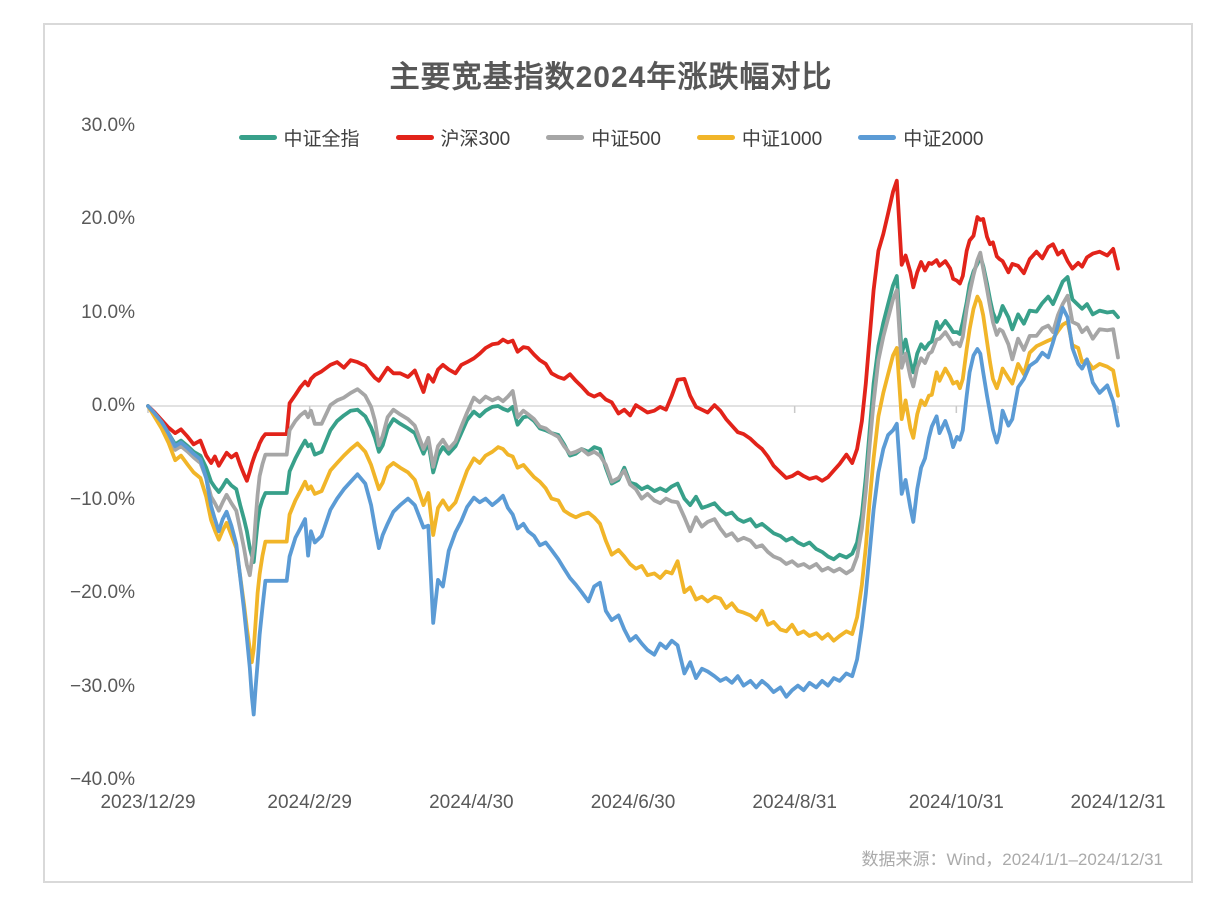 This screenshot has height=920, width=1222. I want to click on legend-item-中证500: 中证500, so click(603, 137).